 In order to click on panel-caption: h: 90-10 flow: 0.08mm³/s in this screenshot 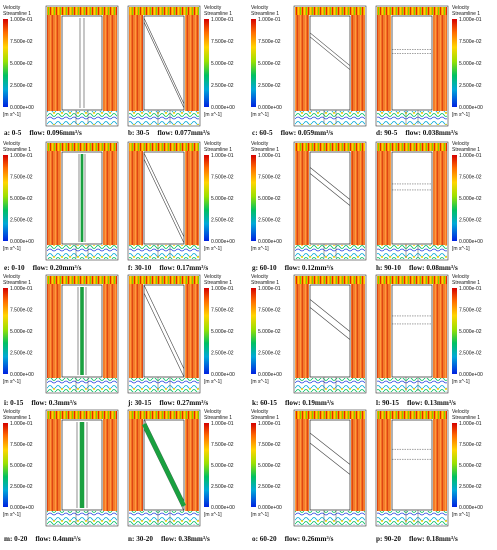, I will do `click(417, 268)`.